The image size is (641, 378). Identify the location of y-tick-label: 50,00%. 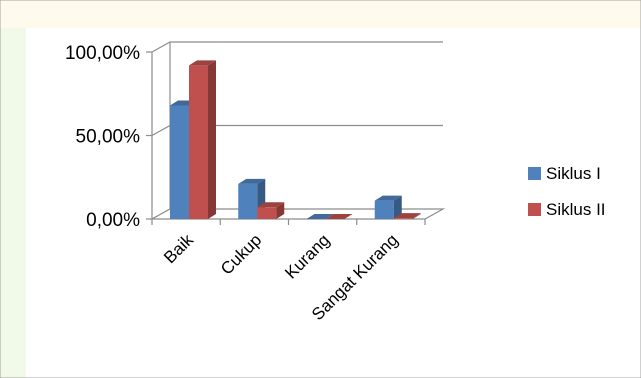
(108, 137).